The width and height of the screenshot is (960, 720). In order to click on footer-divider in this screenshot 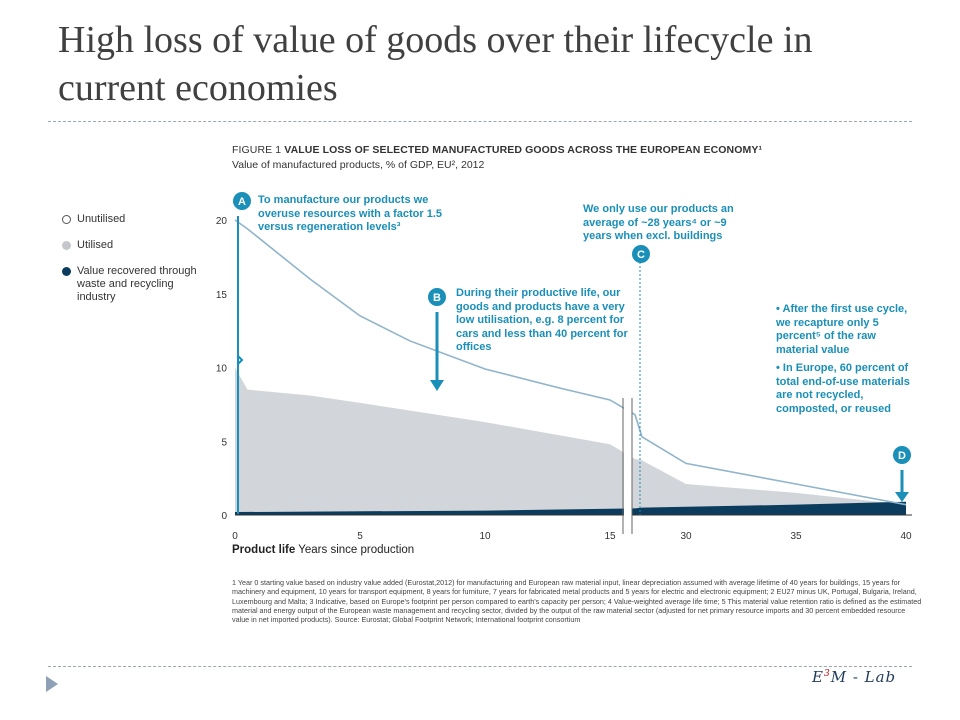, I will do `click(480, 666)`.